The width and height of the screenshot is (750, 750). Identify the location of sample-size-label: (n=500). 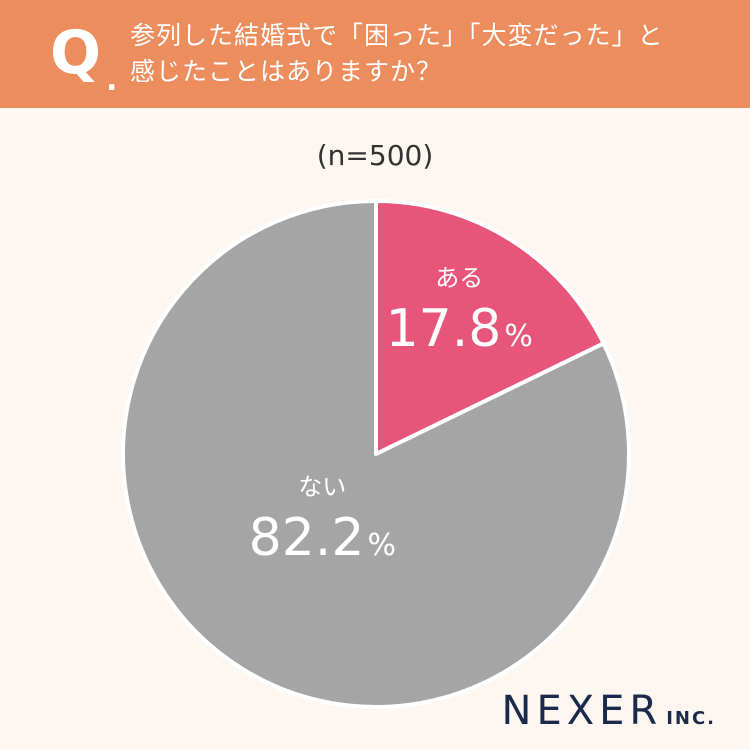
(375, 155).